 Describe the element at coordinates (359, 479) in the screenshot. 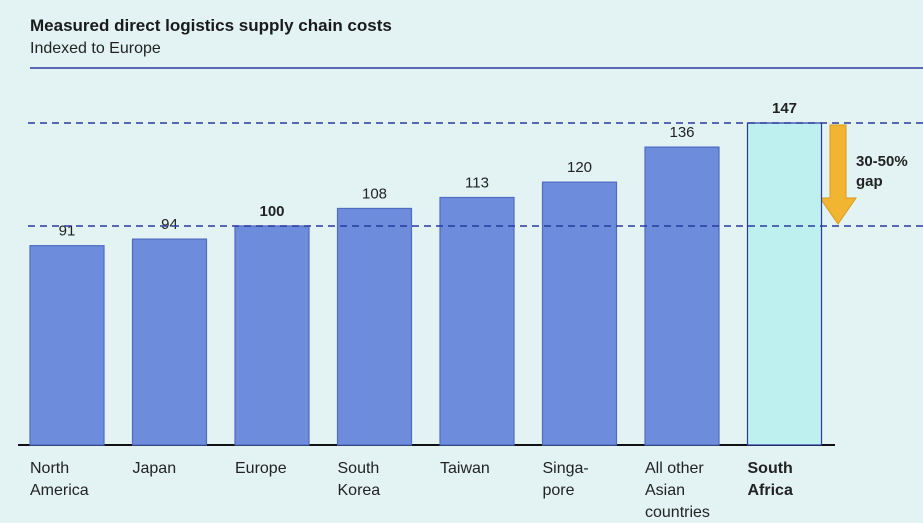

I see `x-tick-label: South Korea` at that location.